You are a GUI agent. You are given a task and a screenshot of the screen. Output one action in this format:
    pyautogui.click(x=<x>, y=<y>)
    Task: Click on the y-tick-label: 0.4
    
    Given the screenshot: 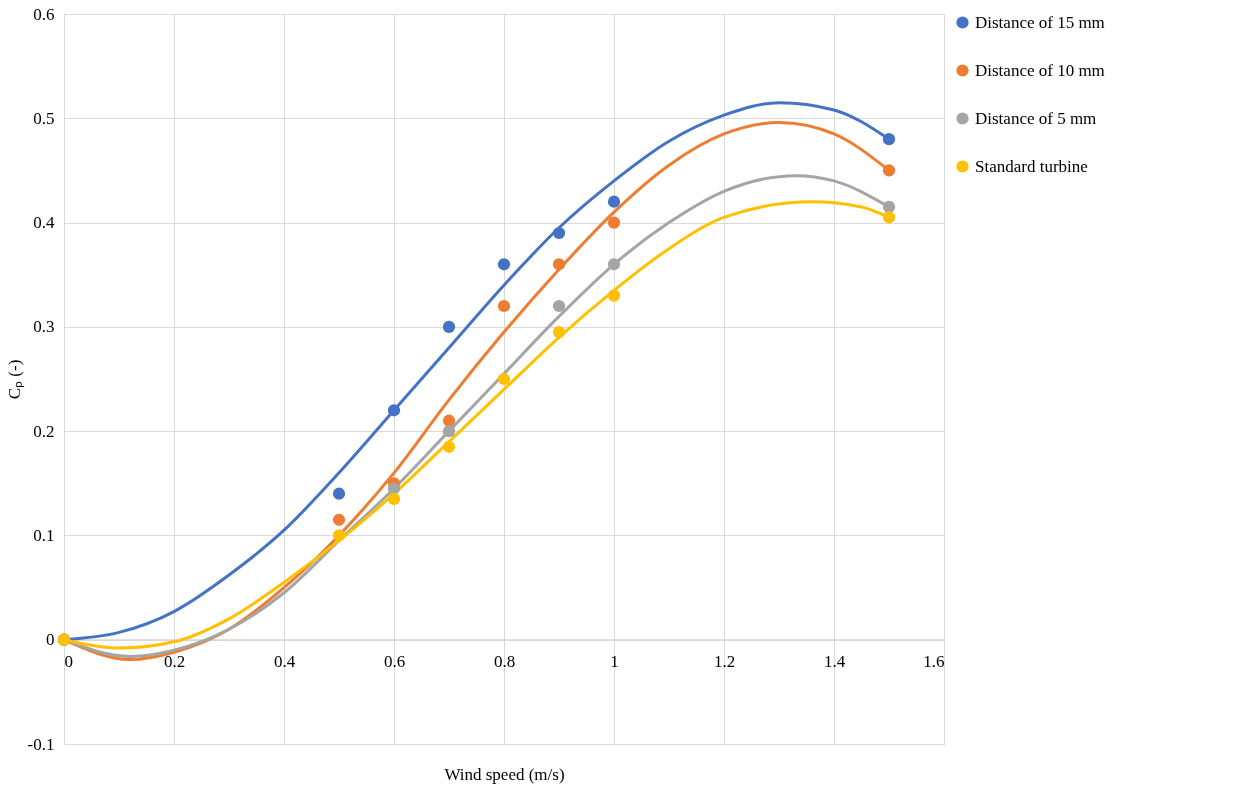 What is the action you would take?
    pyautogui.click(x=44, y=223)
    